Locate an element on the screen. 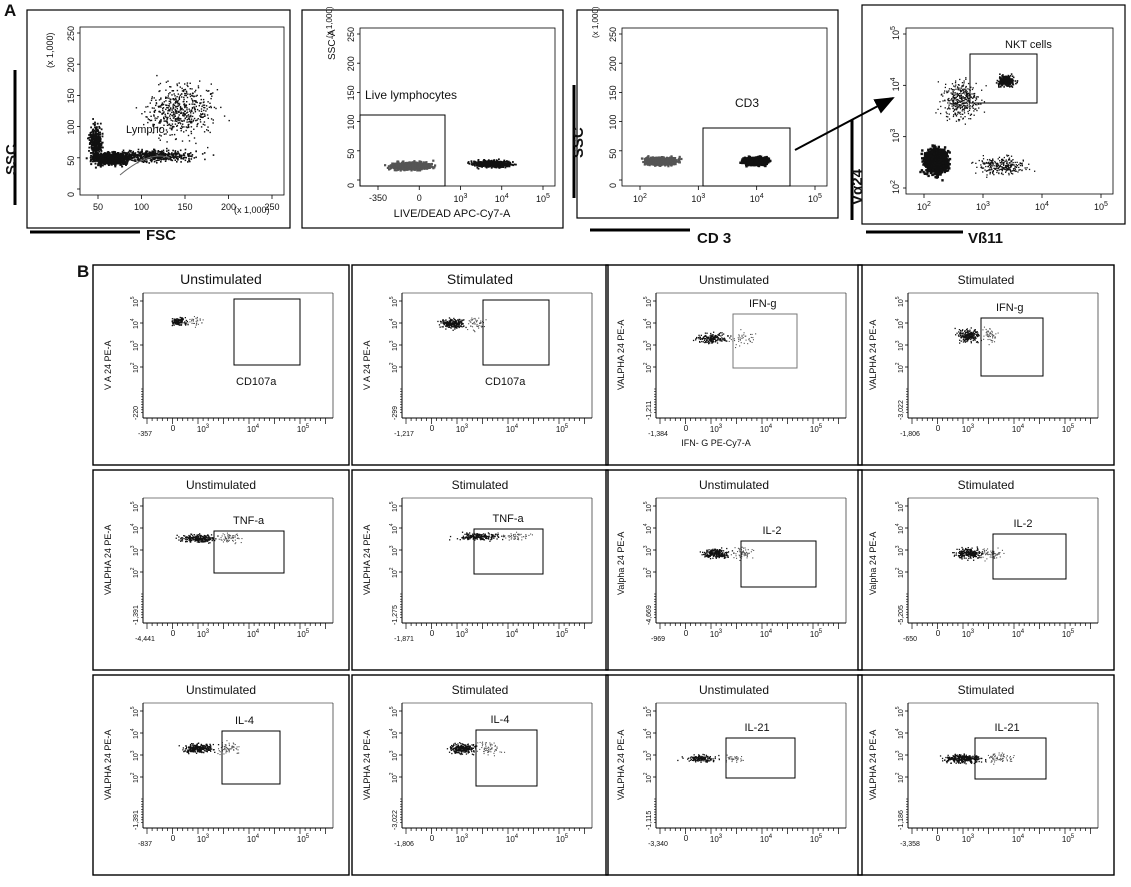  gate-rectangle is located at coordinates (402, 150).